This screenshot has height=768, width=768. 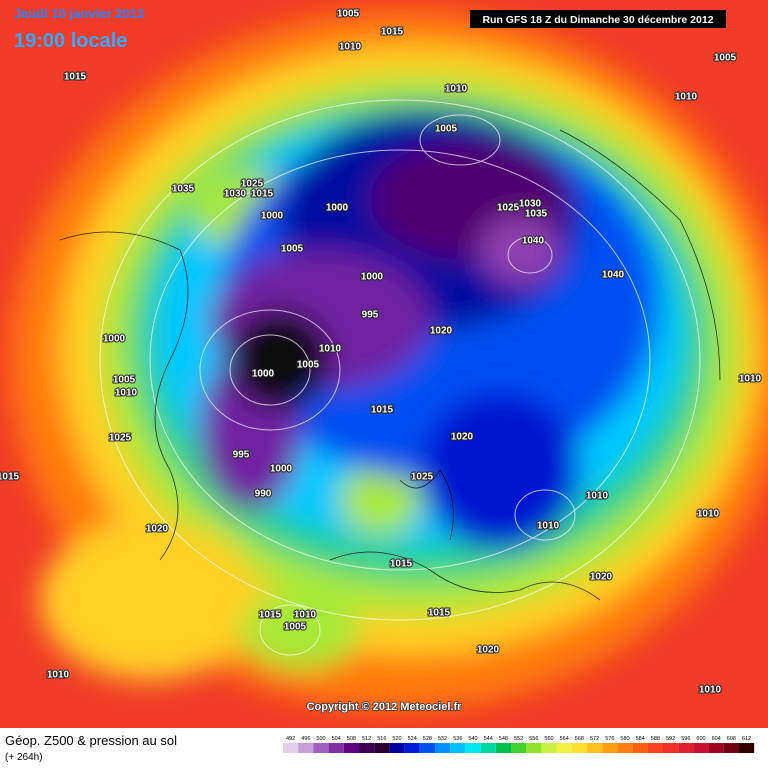 I want to click on legend-value: 588, so click(x=655, y=739).